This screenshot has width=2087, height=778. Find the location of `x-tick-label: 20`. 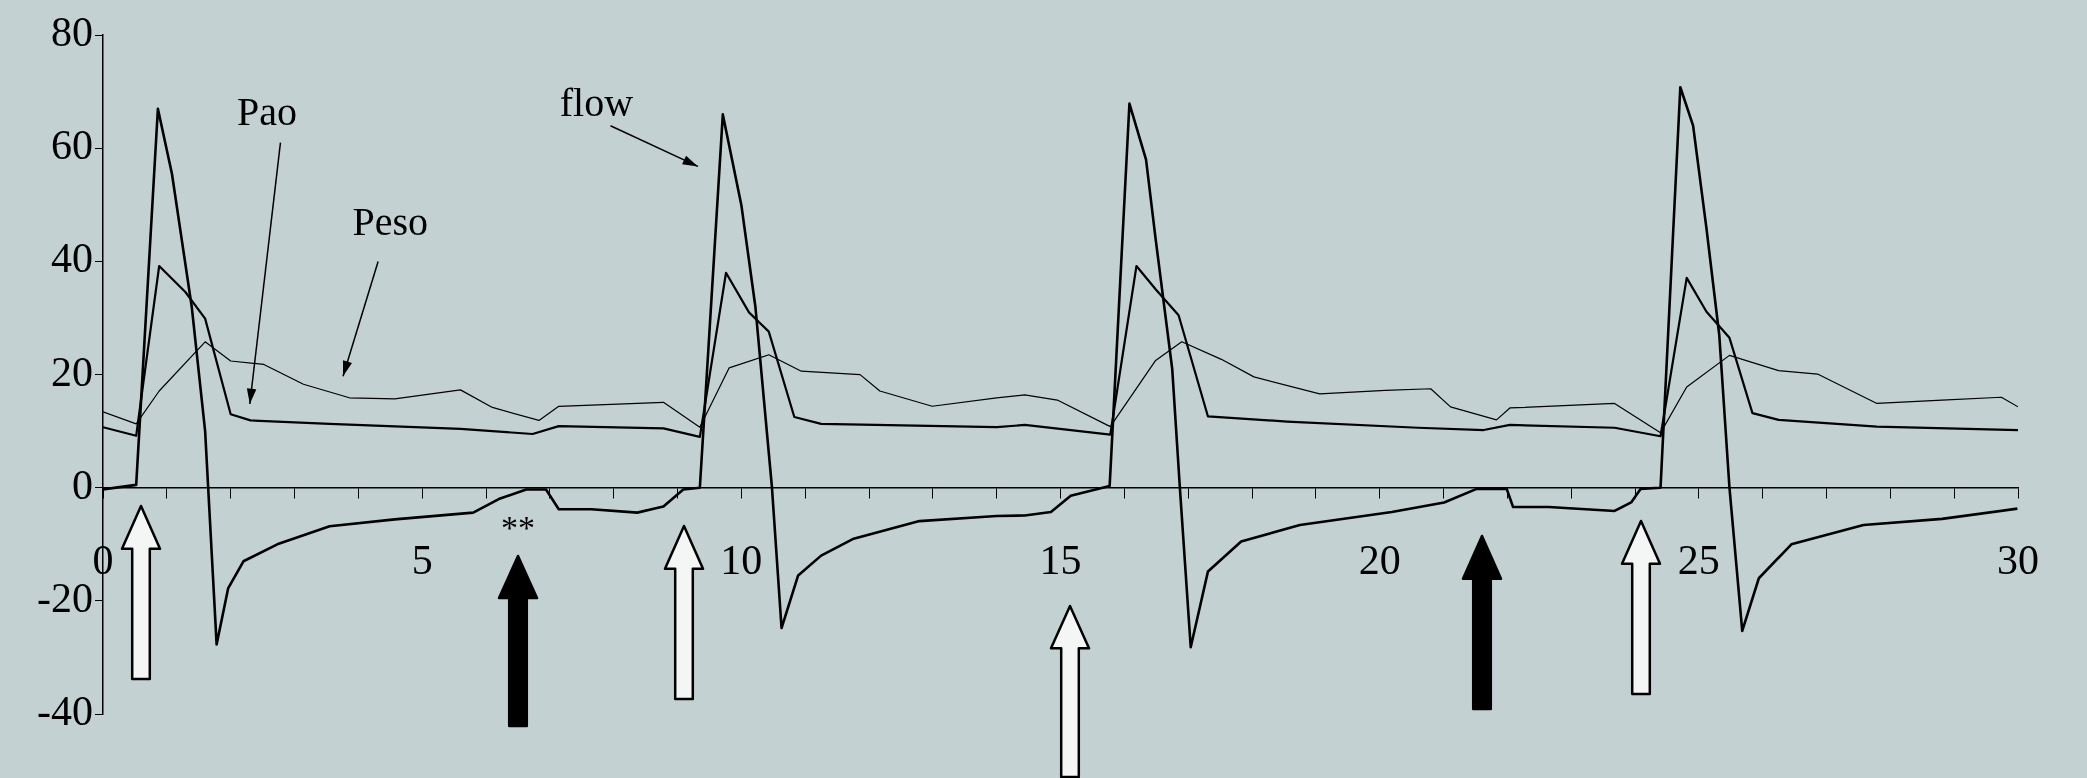

x-tick-label: 20 is located at coordinates (1379, 559).